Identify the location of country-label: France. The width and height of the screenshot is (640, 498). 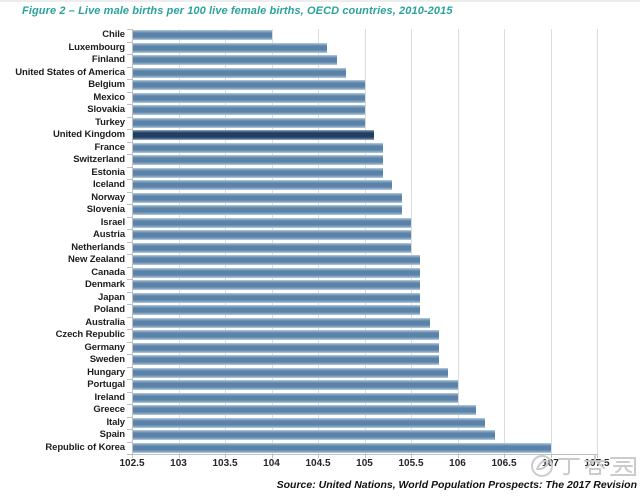
(109, 147).